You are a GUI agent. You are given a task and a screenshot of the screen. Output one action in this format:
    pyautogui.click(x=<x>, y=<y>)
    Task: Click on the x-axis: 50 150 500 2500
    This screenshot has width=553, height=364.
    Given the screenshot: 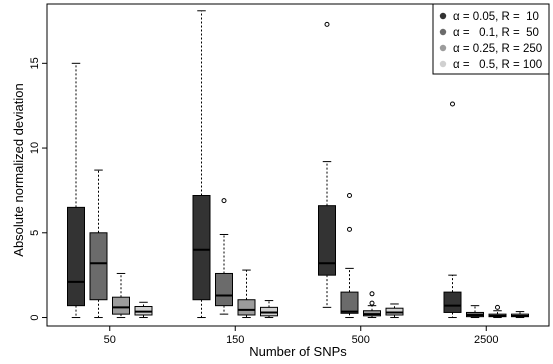 What is the action you would take?
    pyautogui.click(x=301, y=336)
    